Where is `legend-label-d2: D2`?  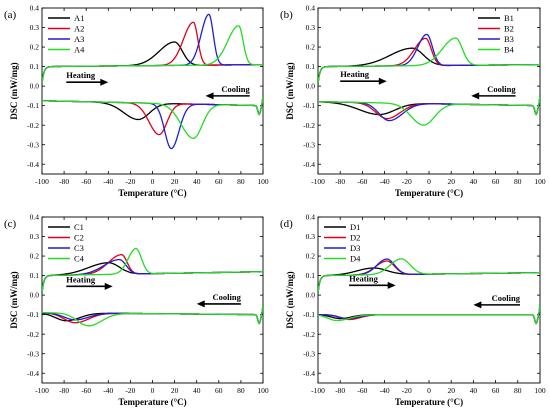 legend-label-d2: D2 is located at coordinates (355, 238).